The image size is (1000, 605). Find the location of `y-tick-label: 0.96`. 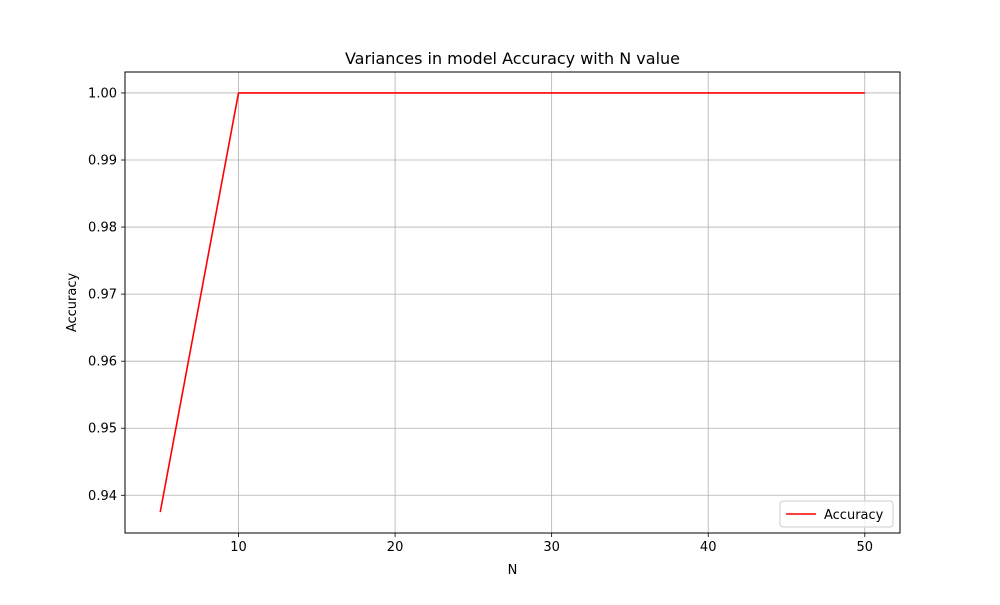

y-tick-label: 0.96 is located at coordinates (102, 362).